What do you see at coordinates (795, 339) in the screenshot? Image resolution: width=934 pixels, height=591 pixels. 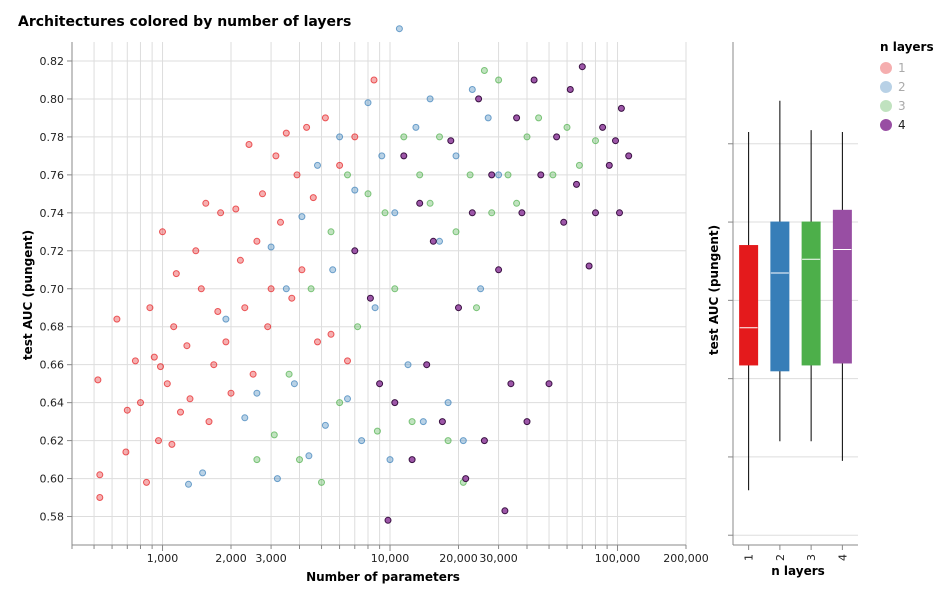 I see `boxplot-gridlines` at bounding box center [795, 339].